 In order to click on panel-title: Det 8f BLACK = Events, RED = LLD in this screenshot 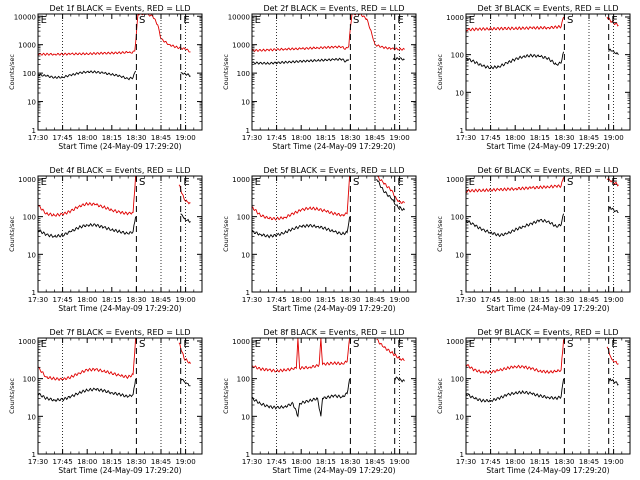, I will do `click(333, 332)`.